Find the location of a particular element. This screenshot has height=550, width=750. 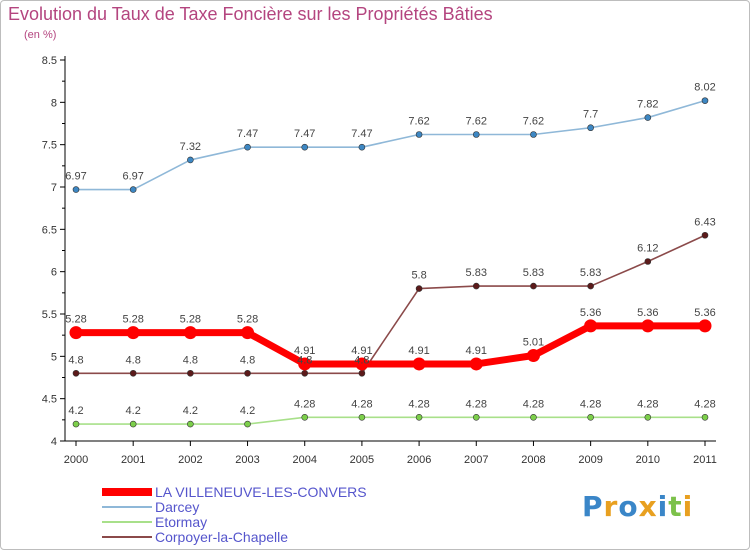

data-label: 5.01 is located at coordinates (533, 342).